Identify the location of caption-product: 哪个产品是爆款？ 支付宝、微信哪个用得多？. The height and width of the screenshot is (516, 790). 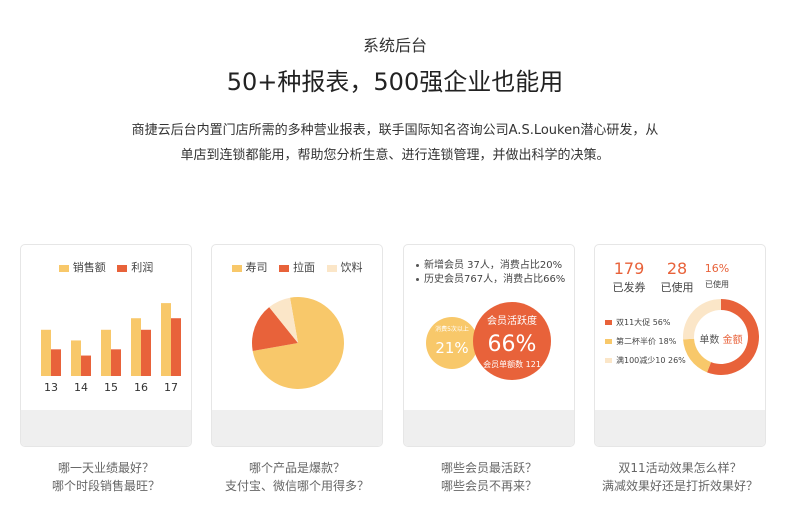
(297, 477).